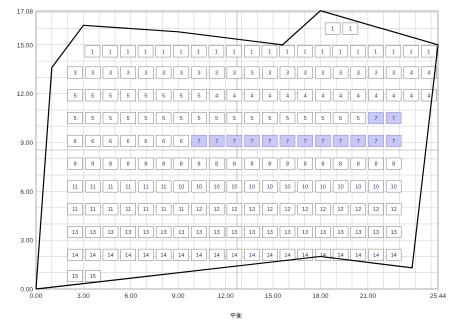 This screenshot has height=320, width=456. Describe the element at coordinates (163, 186) in the screenshot. I see `cell: 11` at that location.